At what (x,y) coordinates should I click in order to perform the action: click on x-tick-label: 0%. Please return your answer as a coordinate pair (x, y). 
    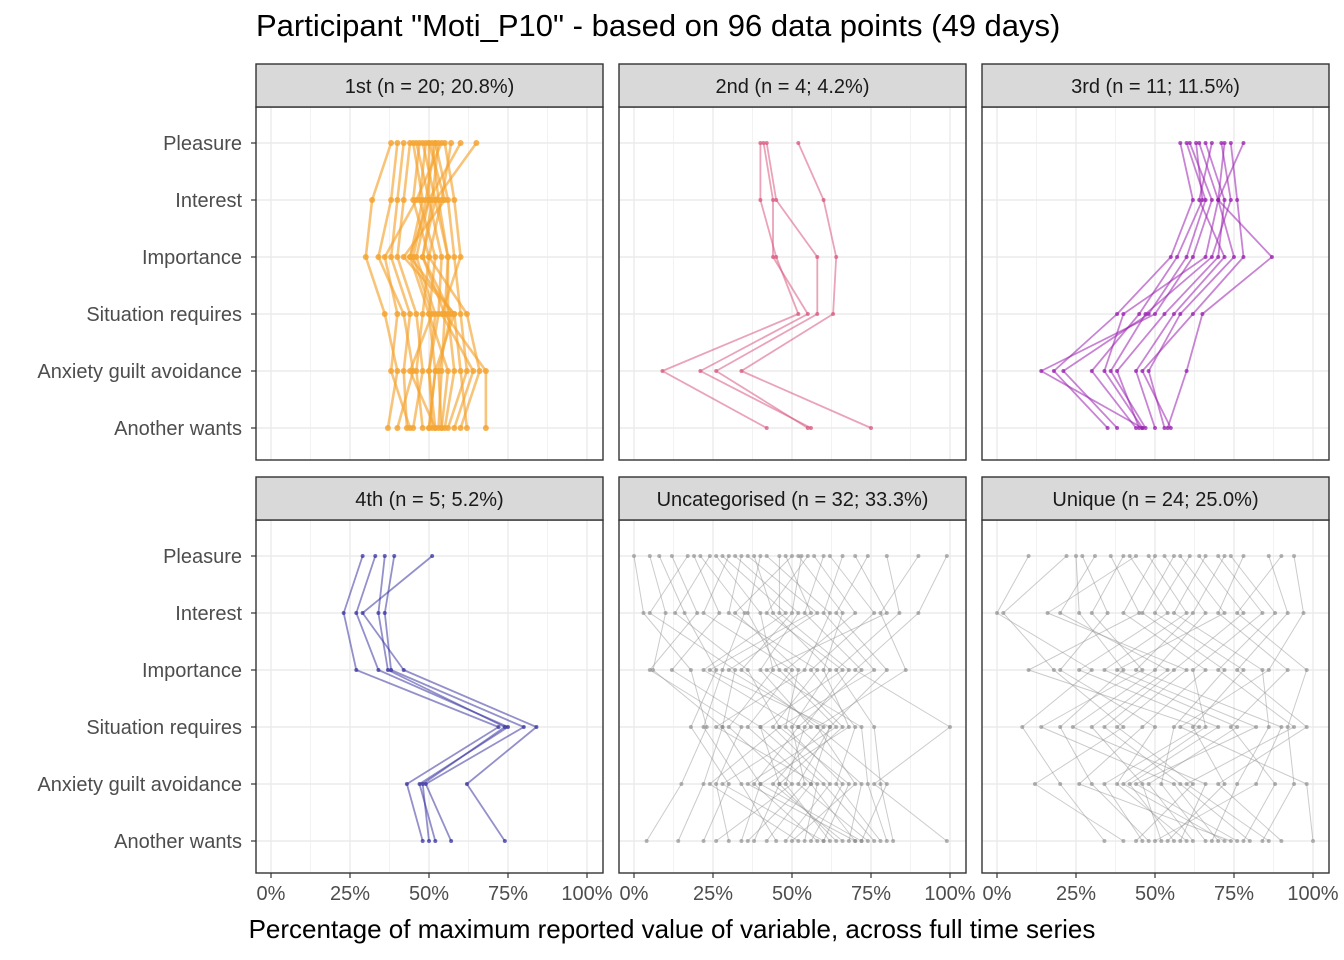
    Looking at the image, I should click on (634, 894).